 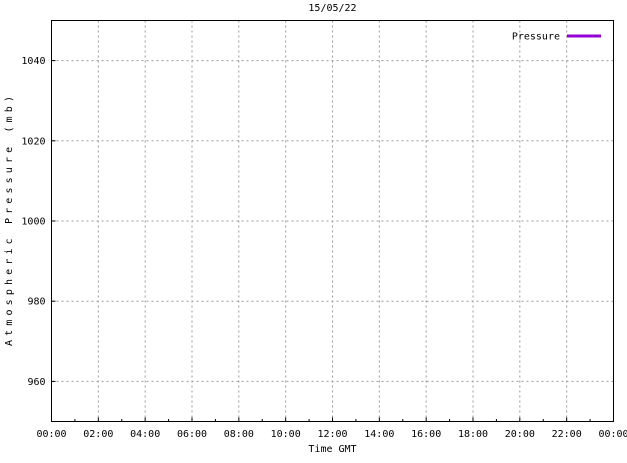 What do you see at coordinates (33, 141) in the screenshot?
I see `y-tick-label: 1020` at bounding box center [33, 141].